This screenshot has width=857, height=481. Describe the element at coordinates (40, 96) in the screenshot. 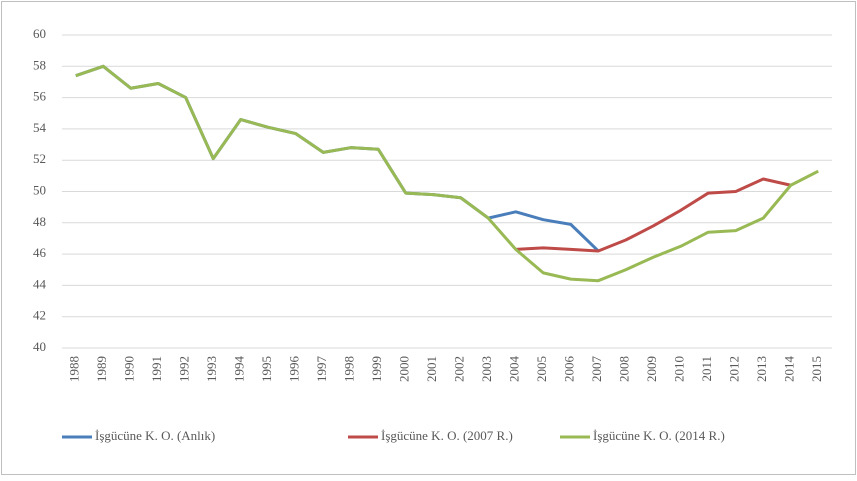

I see `y-tick-label: 56` at that location.